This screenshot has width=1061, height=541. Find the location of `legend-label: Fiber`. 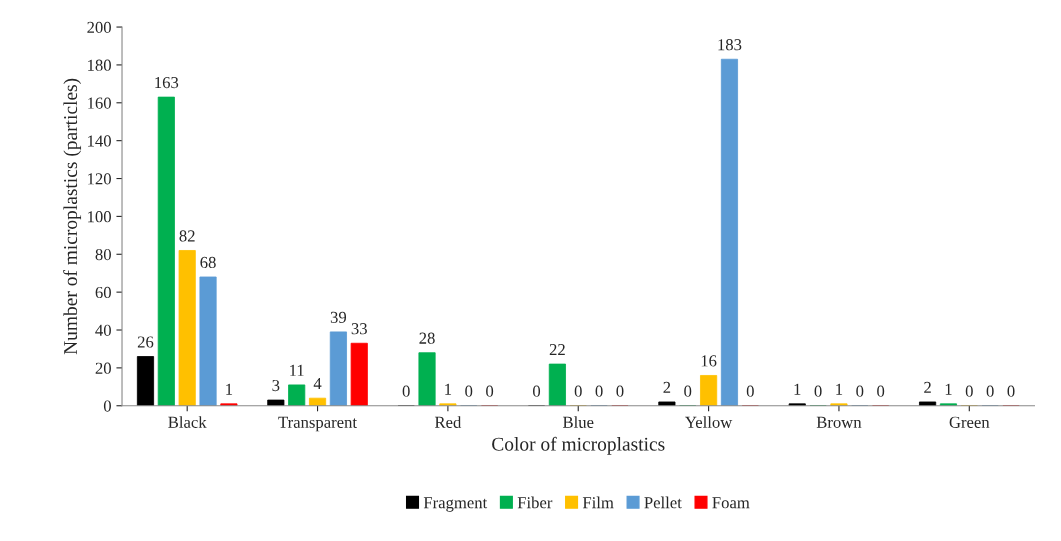

legend-label: Fiber is located at coordinates (535, 502).